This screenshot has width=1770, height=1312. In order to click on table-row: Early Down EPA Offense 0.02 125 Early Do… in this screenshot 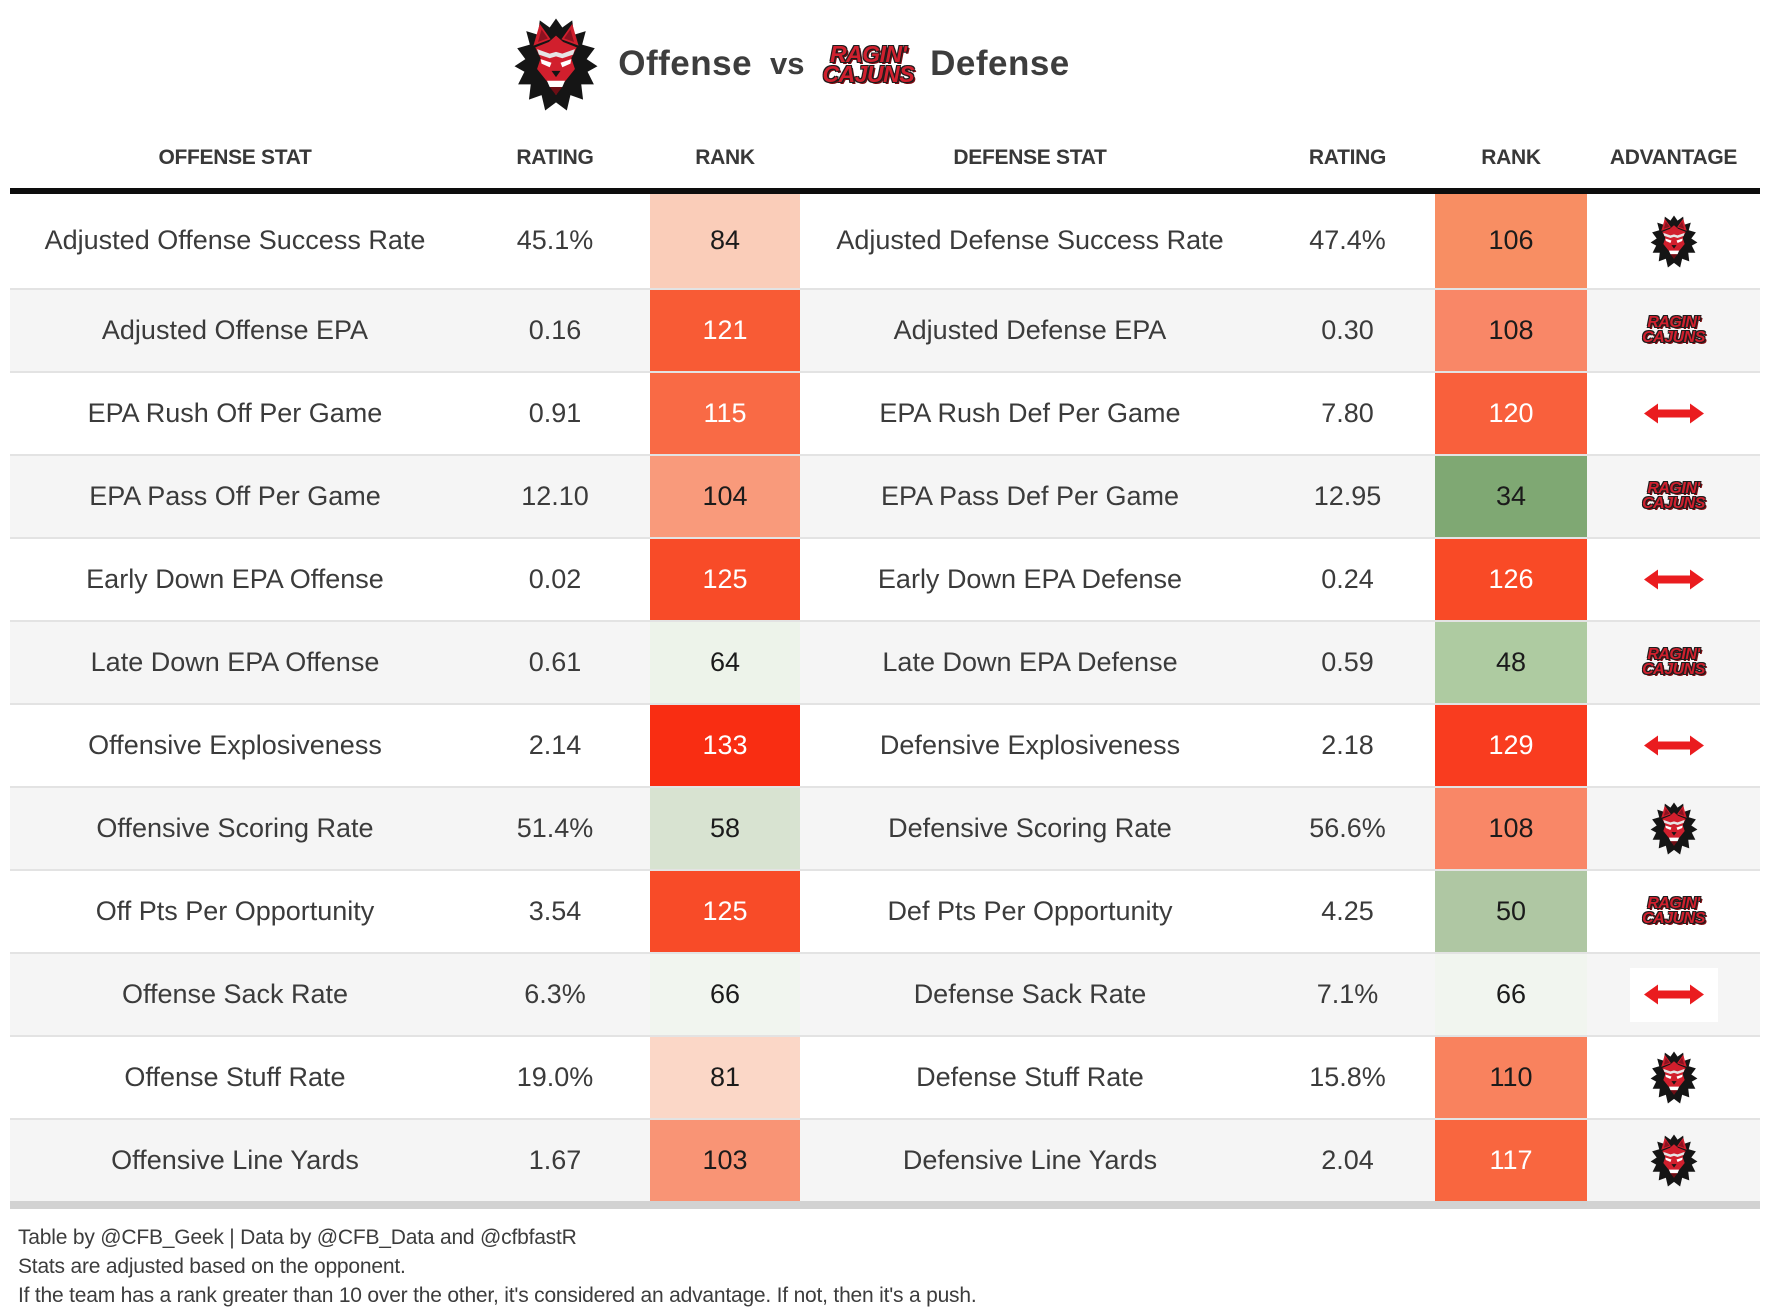, I will do `click(885, 578)`.